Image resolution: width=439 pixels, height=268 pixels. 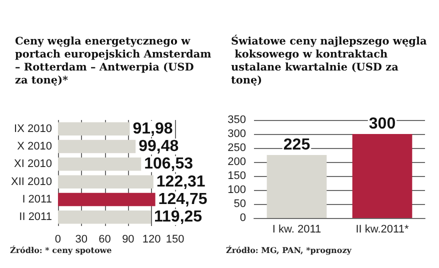 I want to click on x-tick-label: 60, so click(x=104, y=240).